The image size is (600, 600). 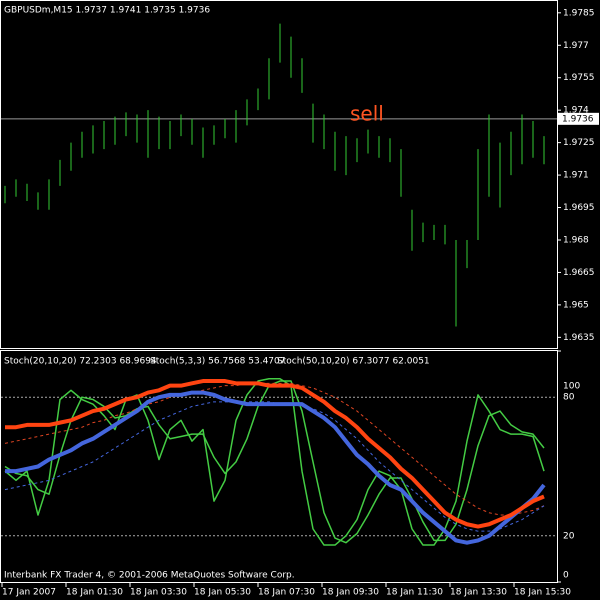 I want to click on y-tick-label: 1.9725, so click(x=579, y=143).